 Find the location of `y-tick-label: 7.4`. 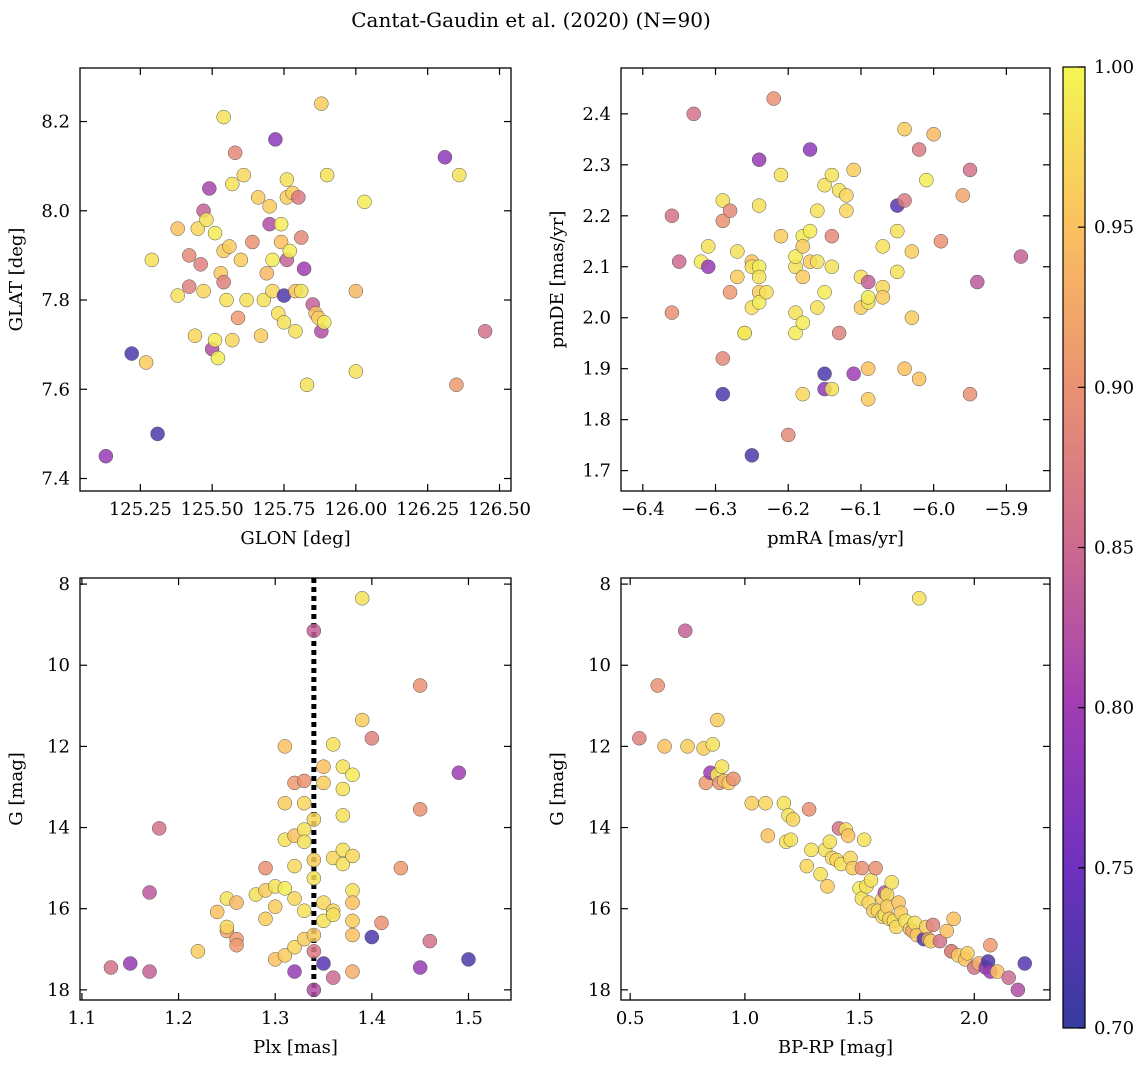

y-tick-label: 7.4 is located at coordinates (55, 479).